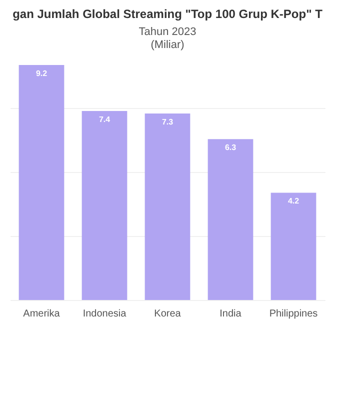  Describe the element at coordinates (42, 73) in the screenshot. I see `data-label: 9.2` at that location.